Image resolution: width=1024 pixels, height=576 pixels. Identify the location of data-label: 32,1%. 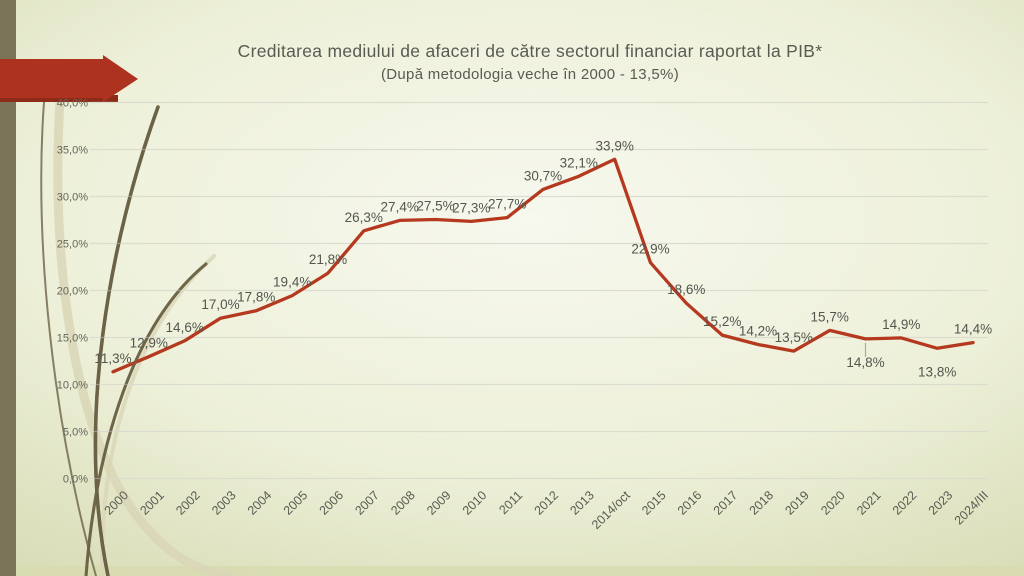
(579, 162).